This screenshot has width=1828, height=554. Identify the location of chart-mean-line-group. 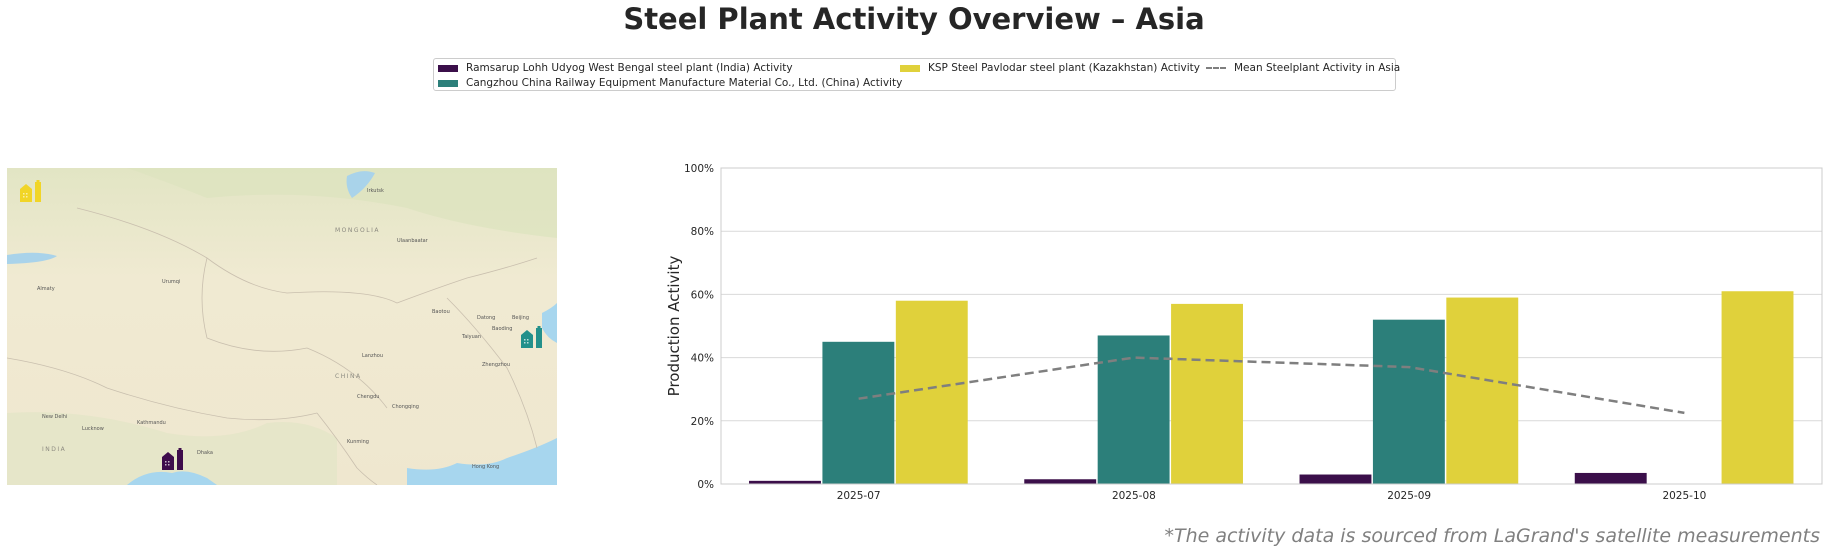
(1271, 385).